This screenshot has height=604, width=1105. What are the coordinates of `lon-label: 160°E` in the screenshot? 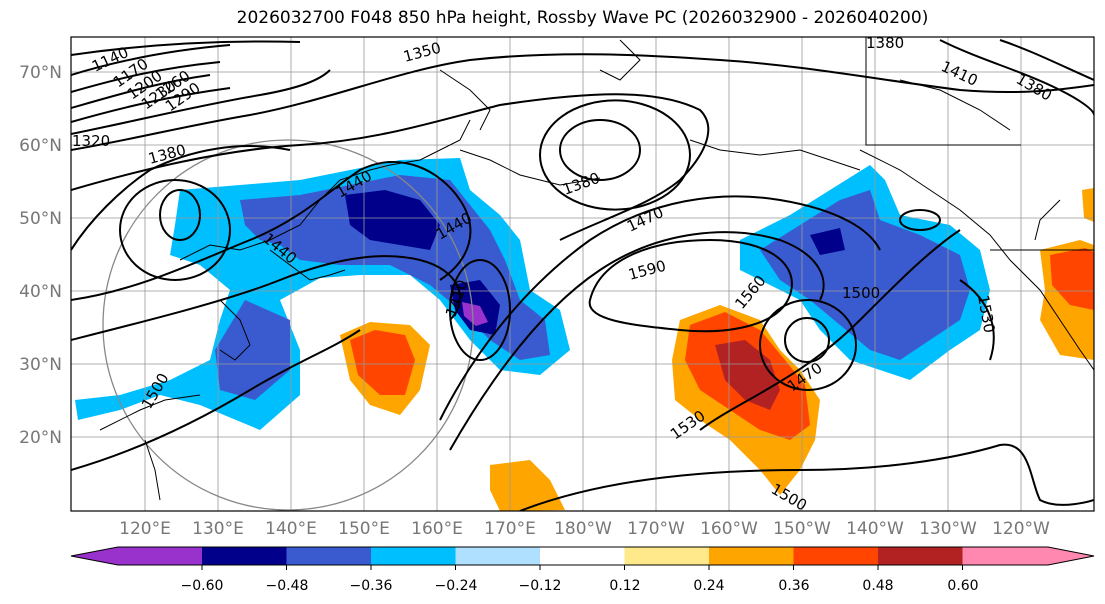 It's located at (437, 529).